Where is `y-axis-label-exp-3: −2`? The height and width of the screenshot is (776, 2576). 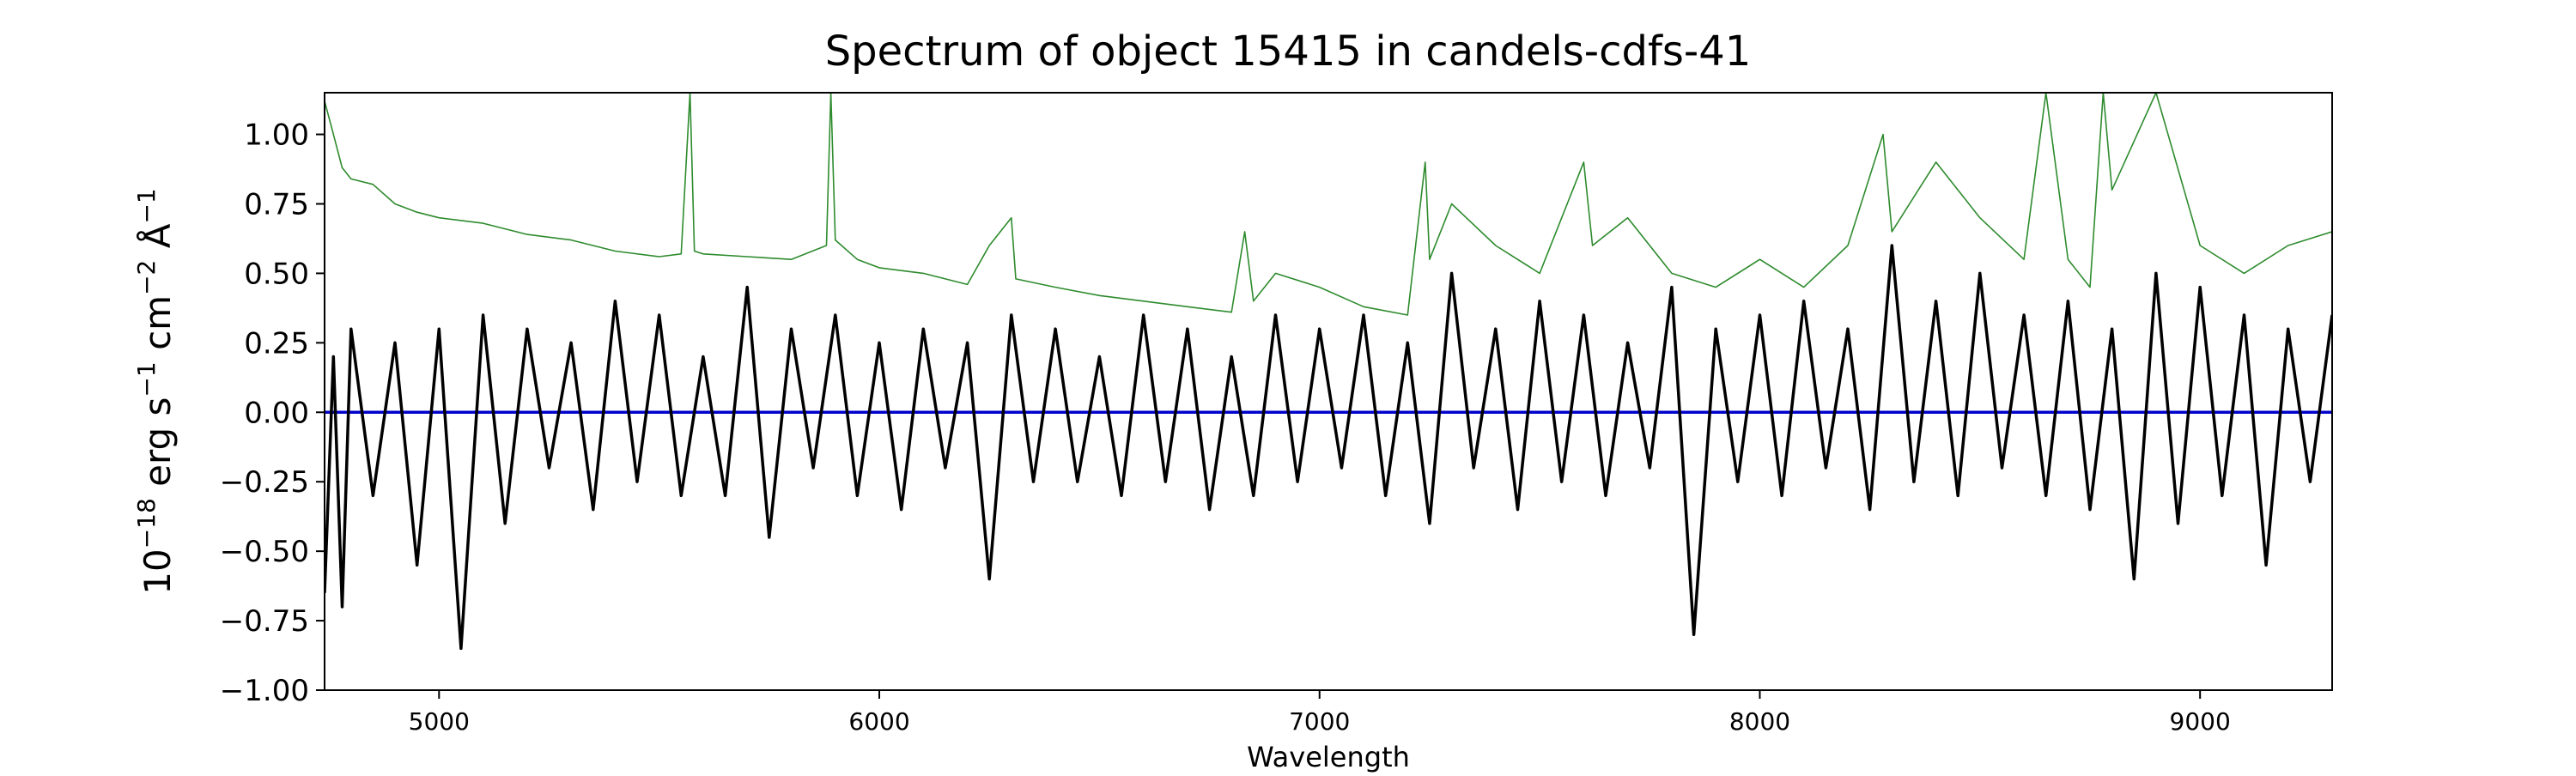
y-axis-label-exp-3: −2 is located at coordinates (146, 278).